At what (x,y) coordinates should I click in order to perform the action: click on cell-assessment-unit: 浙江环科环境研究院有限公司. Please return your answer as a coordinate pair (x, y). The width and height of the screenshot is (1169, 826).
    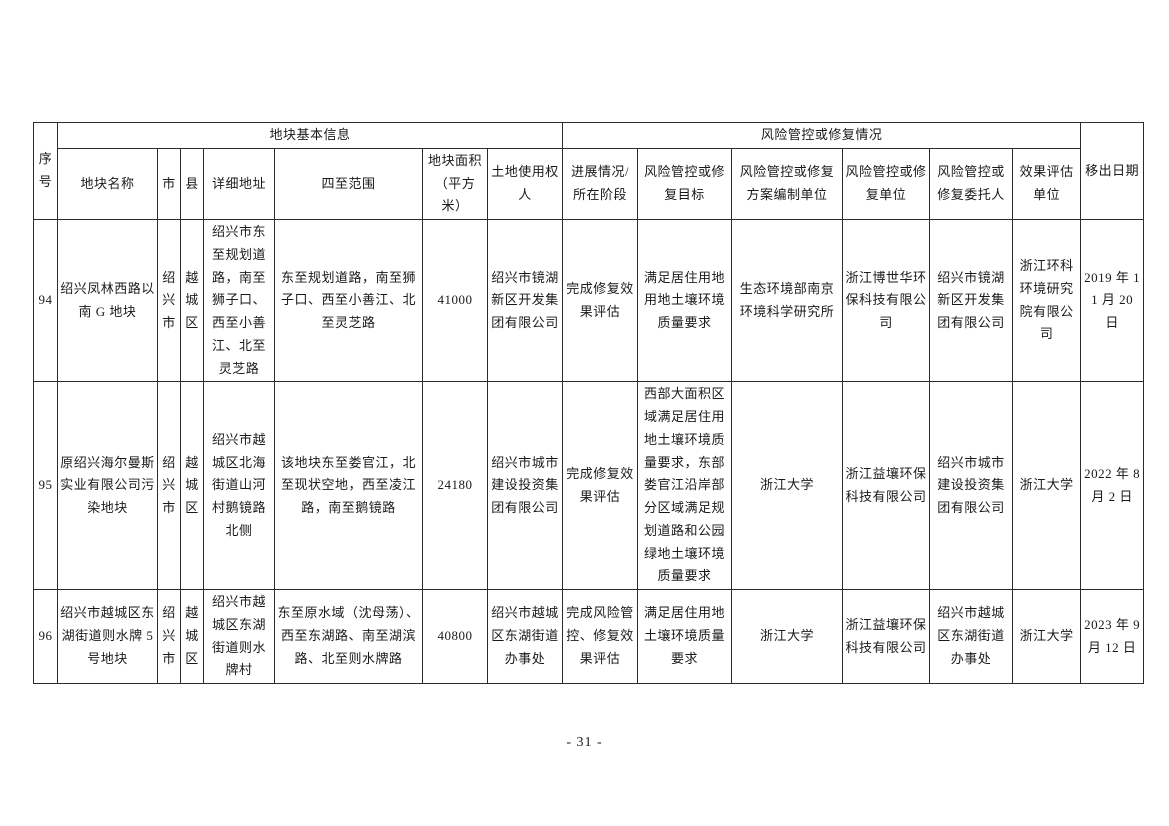
    Looking at the image, I should click on (1047, 300).